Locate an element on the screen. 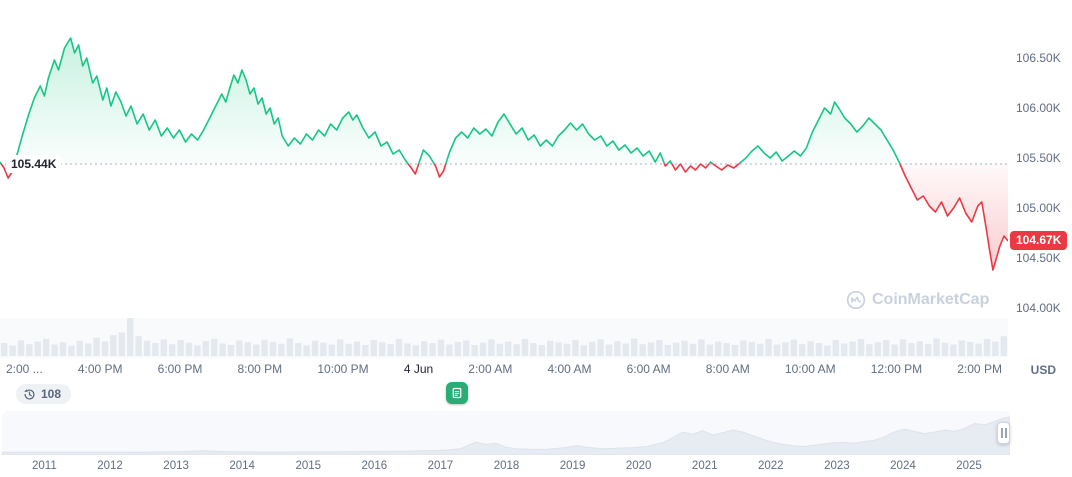 The image size is (1072, 477). x-axis-tick: 2:00 PM is located at coordinates (979, 369).